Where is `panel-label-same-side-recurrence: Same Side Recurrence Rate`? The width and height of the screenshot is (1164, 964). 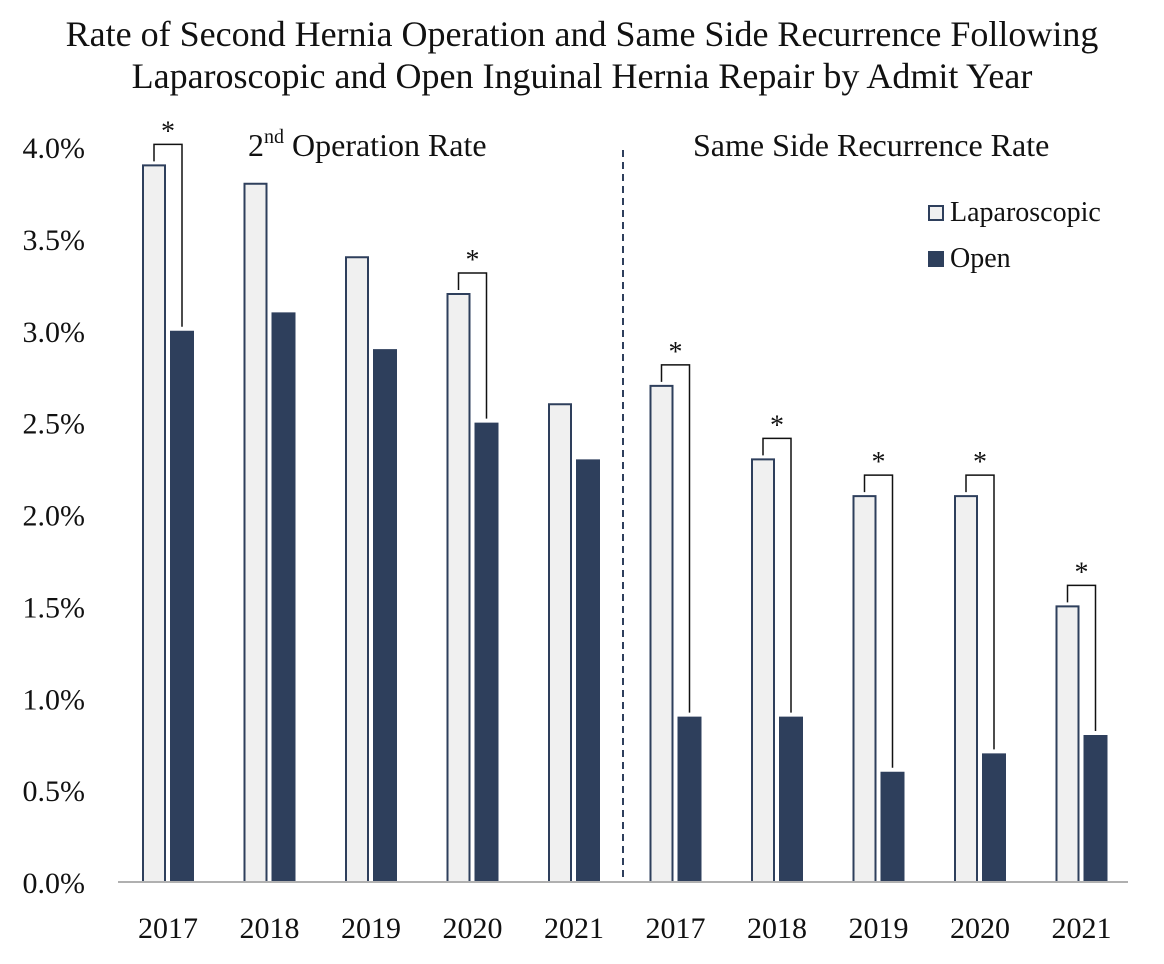
panel-label-same-side-recurrence: Same Side Recurrence Rate is located at coordinates (871, 145).